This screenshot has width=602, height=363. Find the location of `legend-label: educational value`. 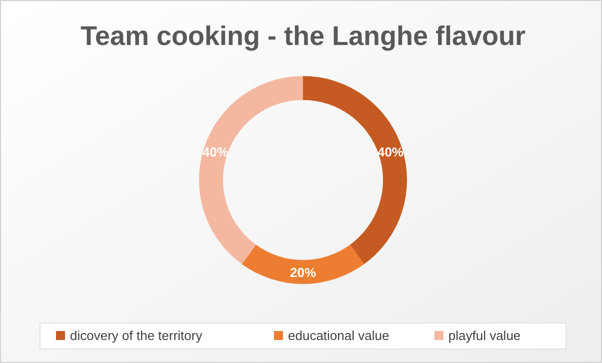

legend-label: educational value is located at coordinates (339, 335).